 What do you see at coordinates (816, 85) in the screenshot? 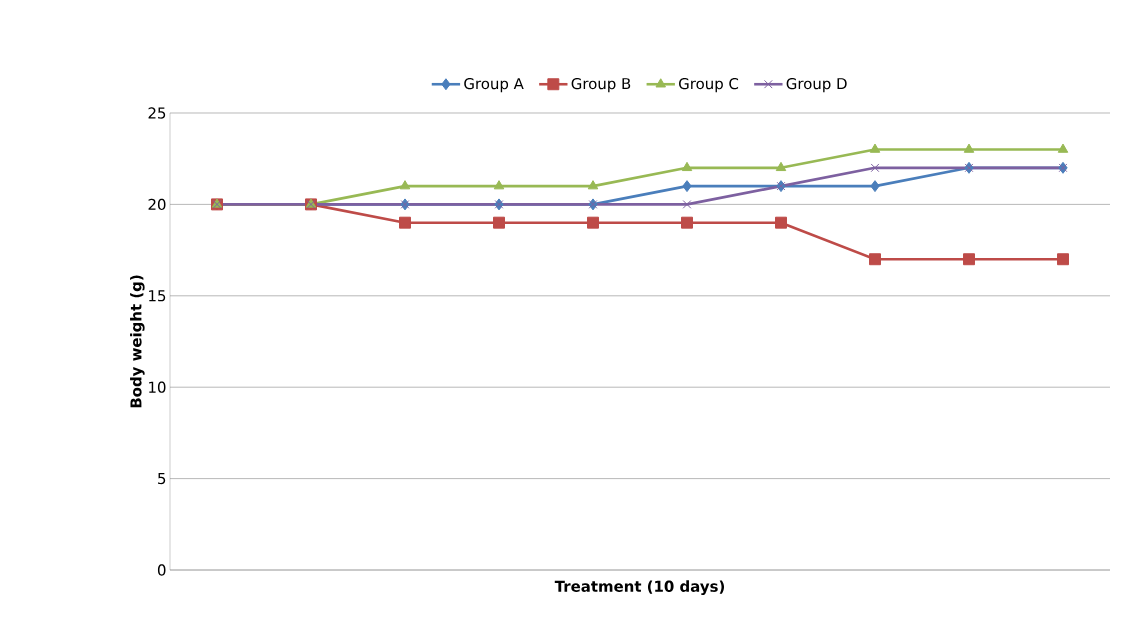
I see `legend-label: Group D` at bounding box center [816, 85].